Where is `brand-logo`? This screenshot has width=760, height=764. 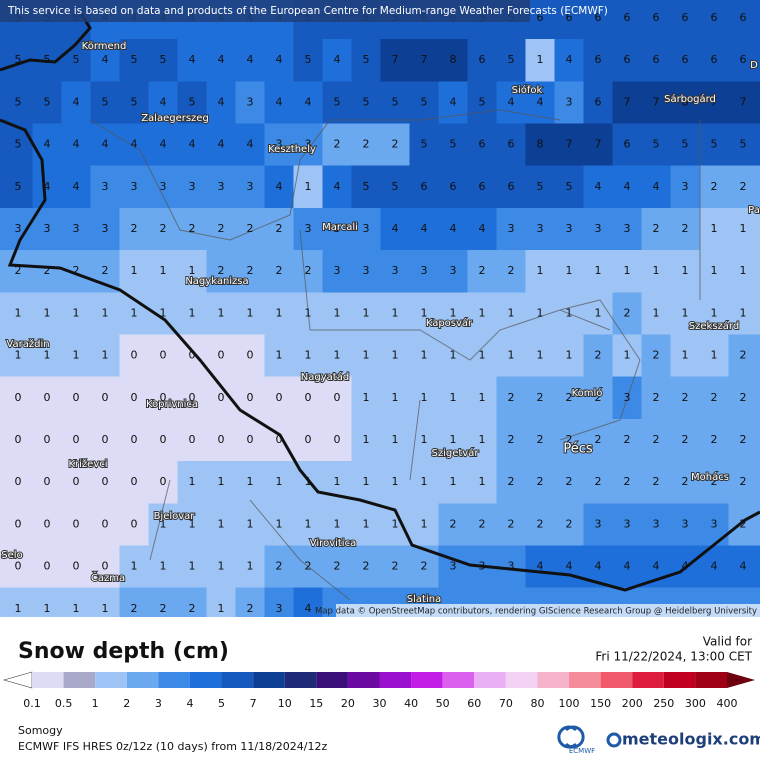 brand-logo is located at coordinates (614, 740).